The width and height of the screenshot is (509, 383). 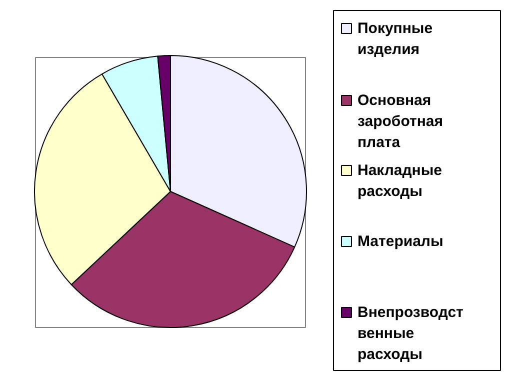 I want to click on legend-label: Покупные изделия, so click(x=395, y=39).